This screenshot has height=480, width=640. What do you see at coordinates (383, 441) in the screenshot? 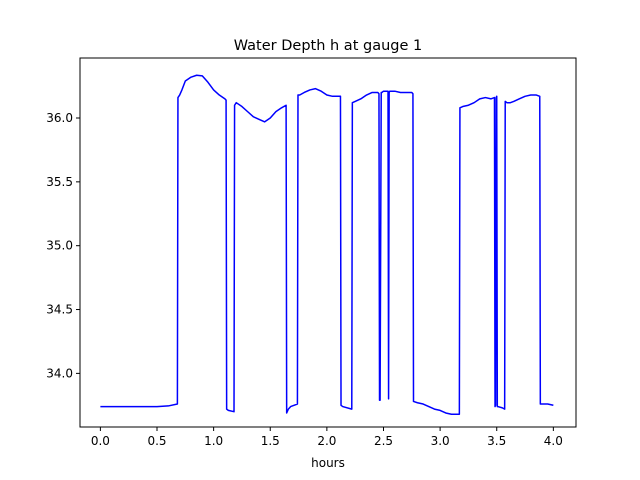
I see `x-tick-label: 2.5` at bounding box center [383, 441].